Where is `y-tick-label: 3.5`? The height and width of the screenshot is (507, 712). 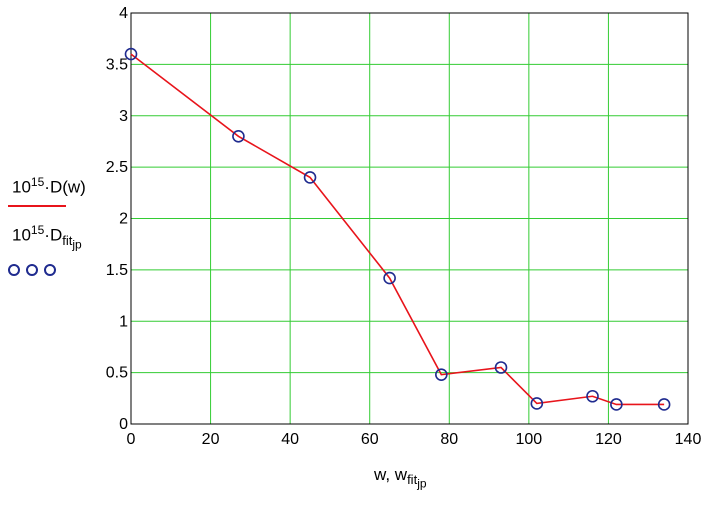
y-tick-label: 3.5 is located at coordinates (117, 64).